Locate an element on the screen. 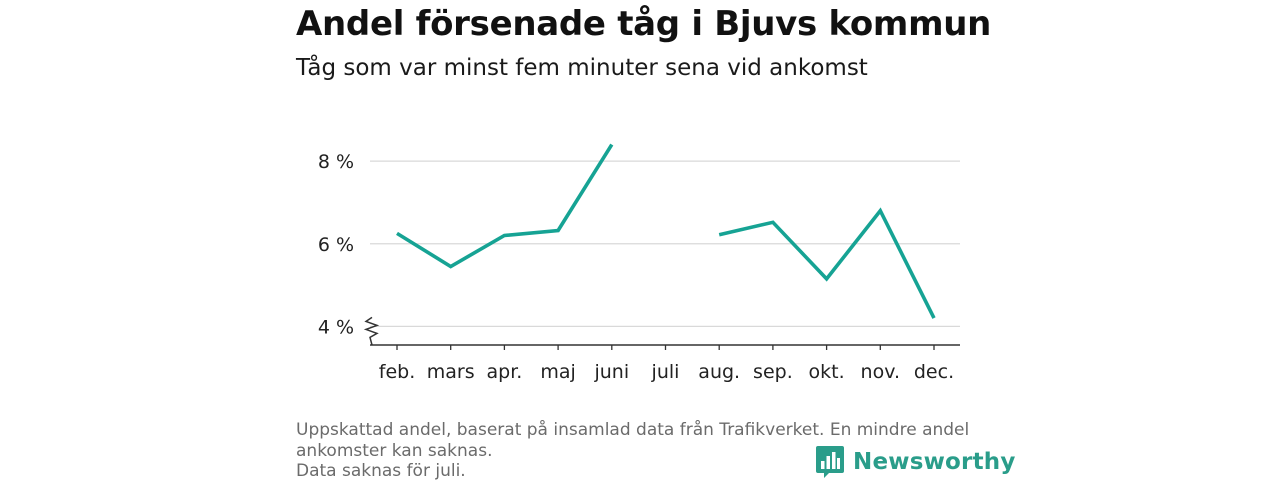 The height and width of the screenshot is (482, 1280). x-tick-label: apr. is located at coordinates (504, 372).